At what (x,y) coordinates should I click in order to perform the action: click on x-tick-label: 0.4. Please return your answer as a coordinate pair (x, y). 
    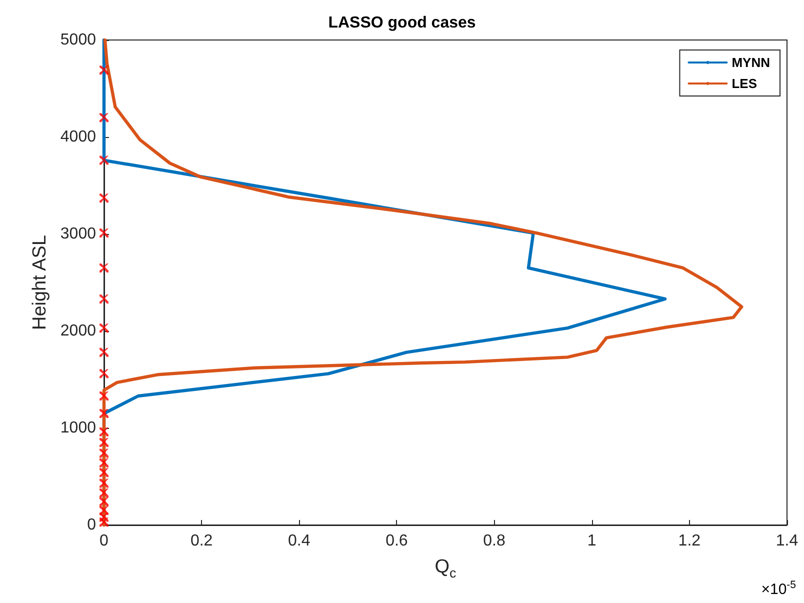
    Looking at the image, I should click on (299, 541).